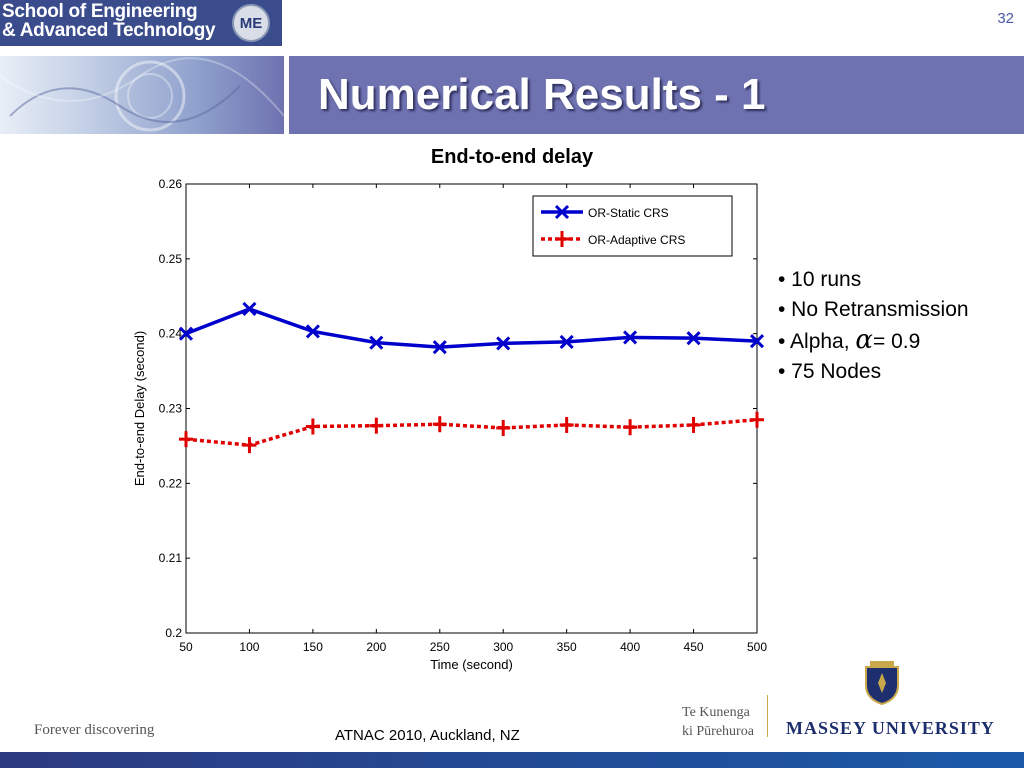 The image size is (1024, 768). Describe the element at coordinates (171, 184) in the screenshot. I see `y-tick-label: 0.26` at that location.